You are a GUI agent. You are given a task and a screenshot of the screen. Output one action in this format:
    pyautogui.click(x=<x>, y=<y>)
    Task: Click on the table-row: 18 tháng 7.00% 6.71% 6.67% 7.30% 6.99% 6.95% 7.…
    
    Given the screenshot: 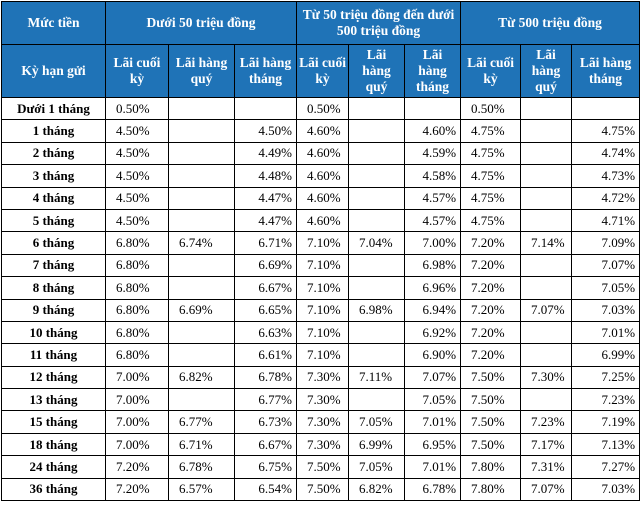 What is the action you would take?
    pyautogui.click(x=320, y=444)
    